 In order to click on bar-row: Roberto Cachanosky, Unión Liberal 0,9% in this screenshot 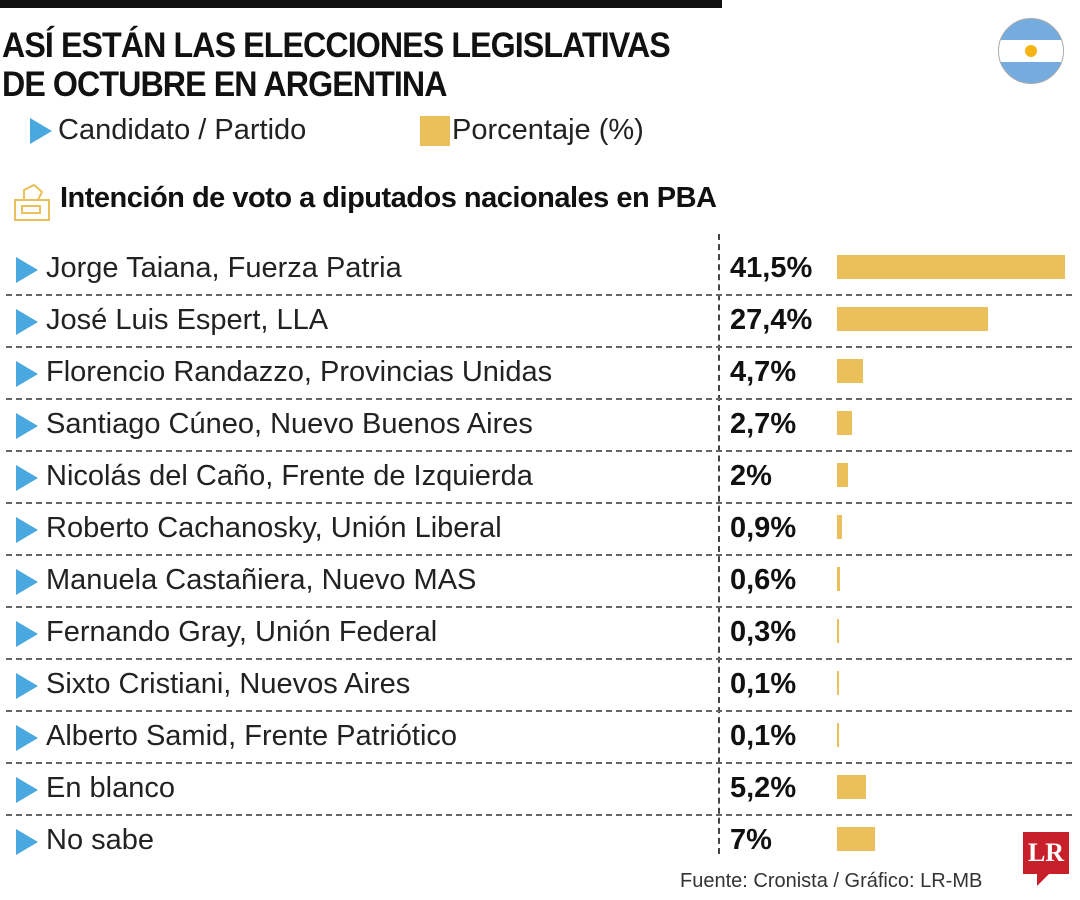, I will do `click(536, 530)`.